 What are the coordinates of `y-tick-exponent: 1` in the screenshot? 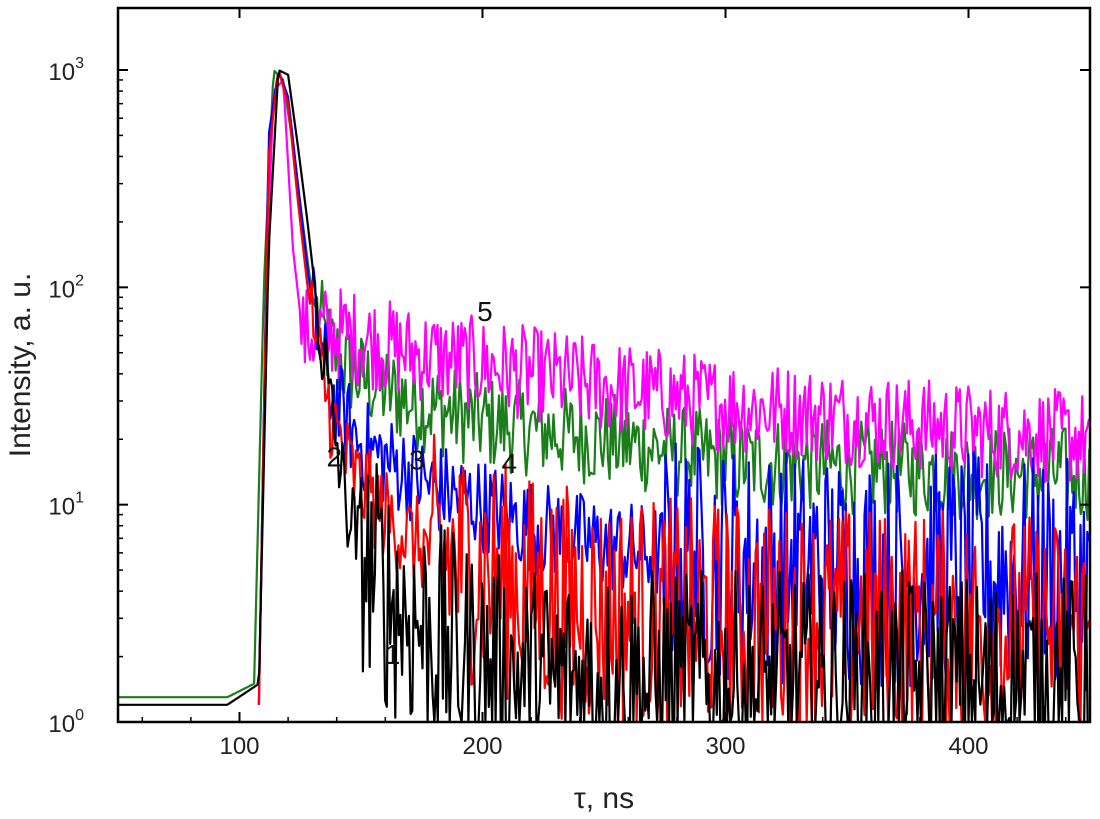 It's located at (79, 498).